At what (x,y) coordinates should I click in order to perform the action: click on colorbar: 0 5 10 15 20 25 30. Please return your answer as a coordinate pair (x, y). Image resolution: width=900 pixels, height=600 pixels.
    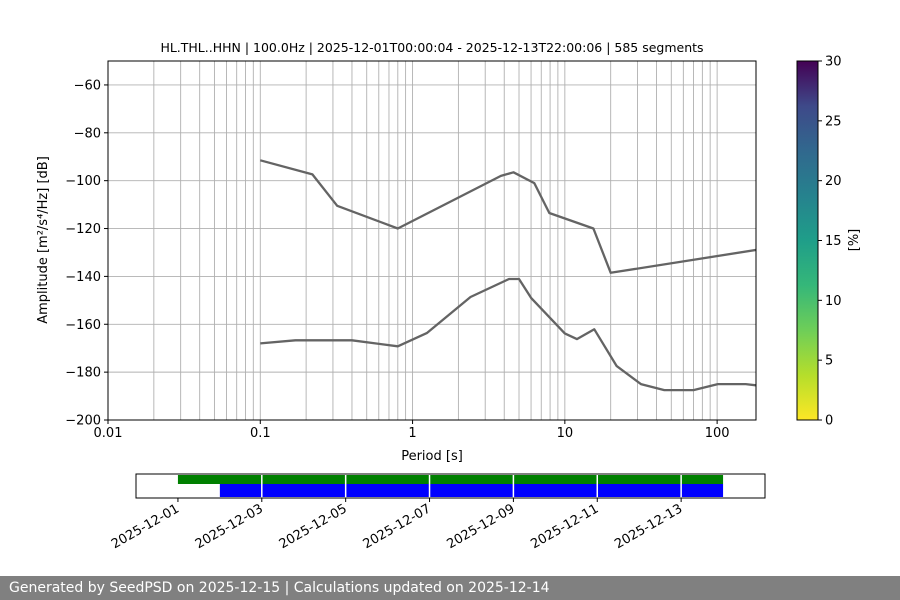
    Looking at the image, I should click on (819, 242).